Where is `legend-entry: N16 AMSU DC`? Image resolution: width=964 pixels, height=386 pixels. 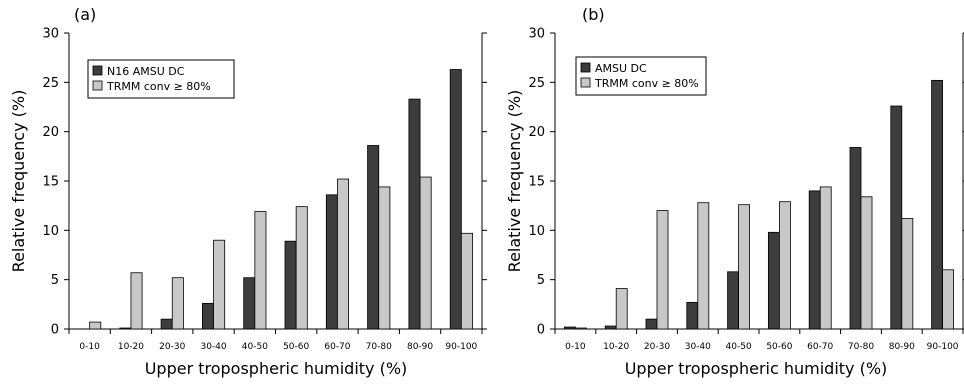
legend-entry: N16 AMSU DC is located at coordinates (146, 71).